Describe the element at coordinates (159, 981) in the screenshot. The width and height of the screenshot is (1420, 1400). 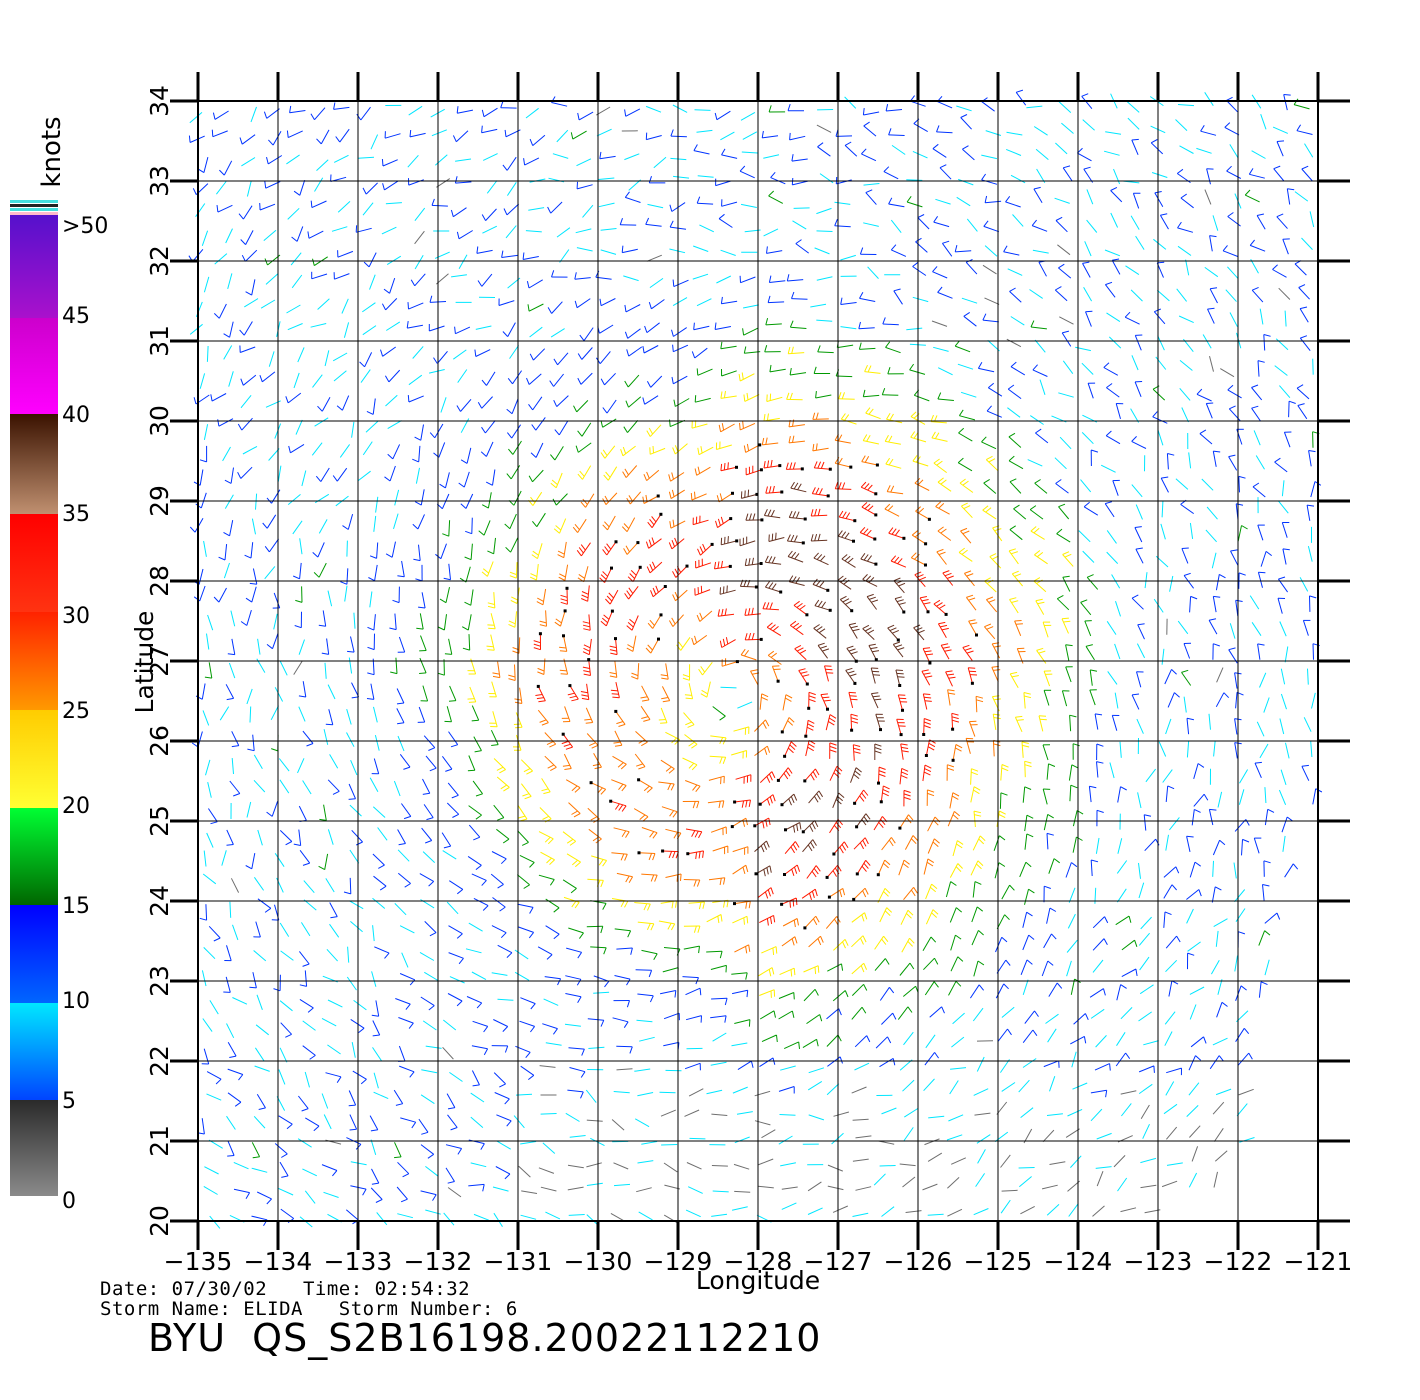
I see `latitude-tick-label: 23` at that location.